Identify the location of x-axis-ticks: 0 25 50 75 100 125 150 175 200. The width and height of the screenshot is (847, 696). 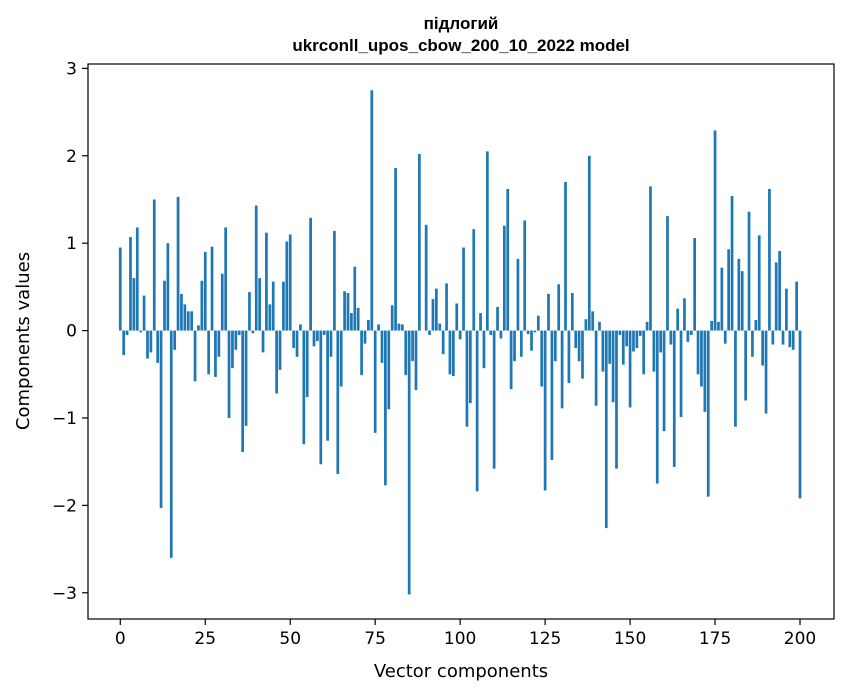
(465, 634).